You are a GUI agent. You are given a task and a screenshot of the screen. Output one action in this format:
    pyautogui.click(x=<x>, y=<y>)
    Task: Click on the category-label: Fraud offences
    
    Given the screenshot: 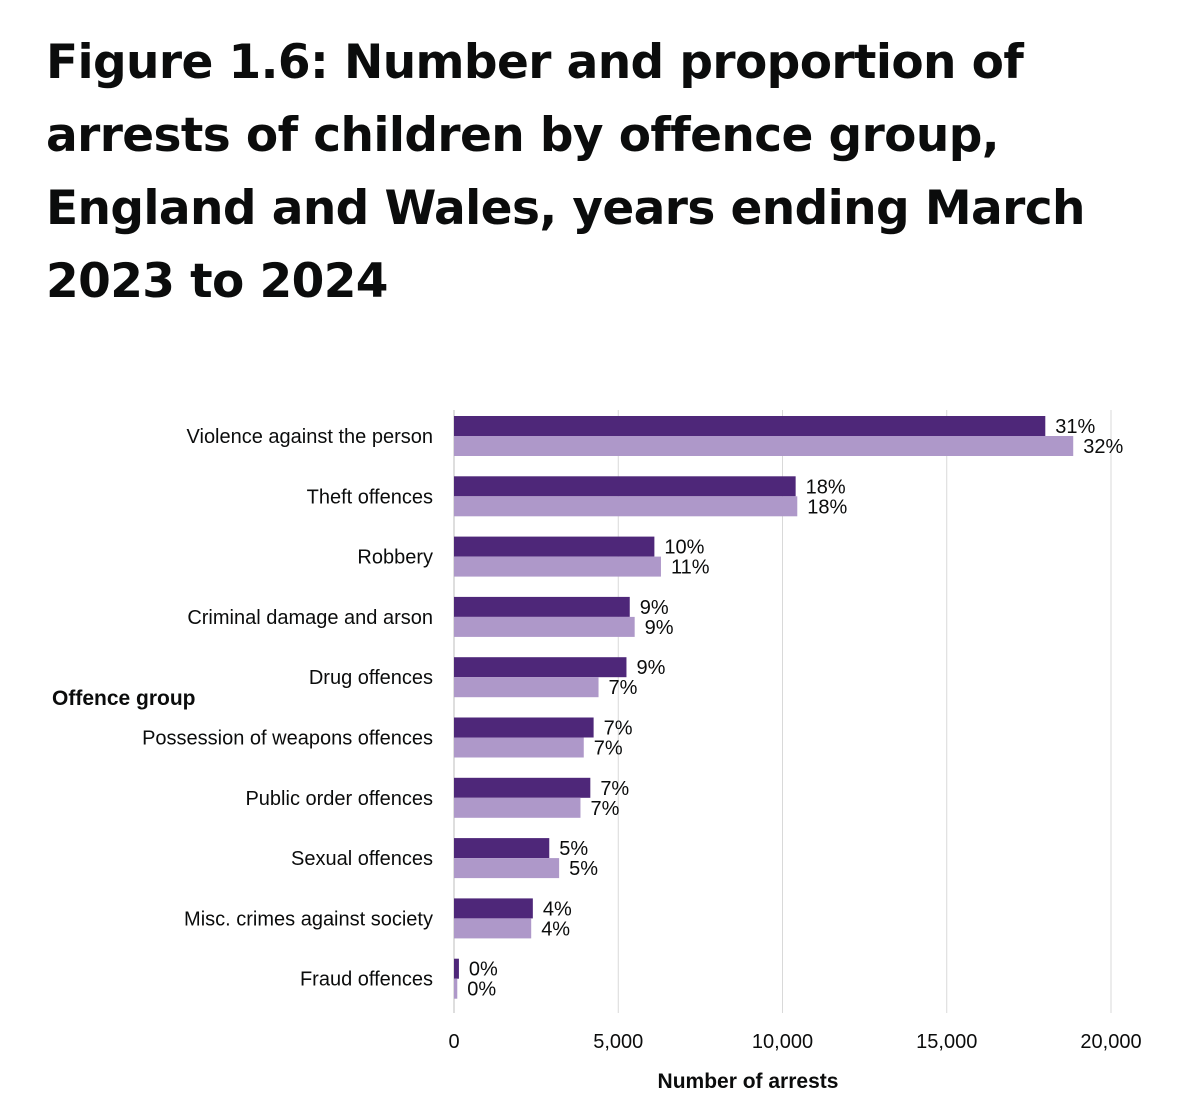 What is the action you would take?
    pyautogui.click(x=366, y=980)
    